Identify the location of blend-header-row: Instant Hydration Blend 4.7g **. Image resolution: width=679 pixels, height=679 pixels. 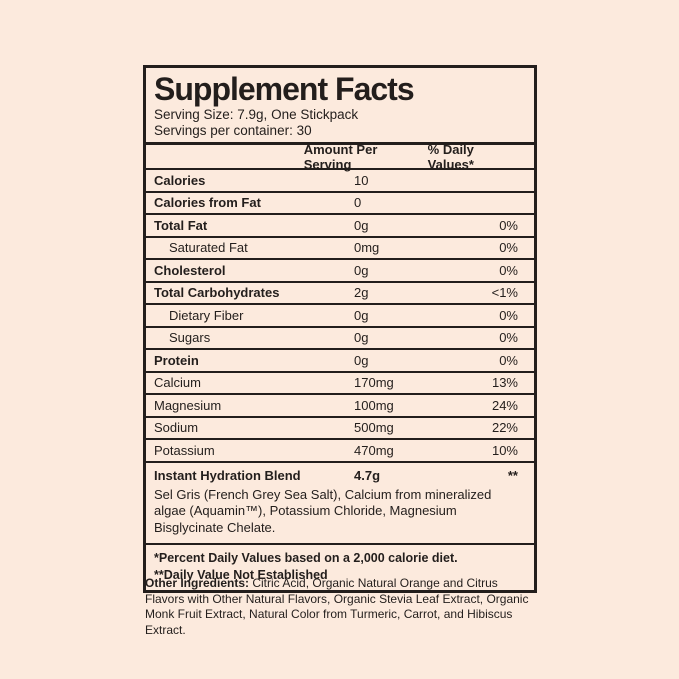
(340, 474).